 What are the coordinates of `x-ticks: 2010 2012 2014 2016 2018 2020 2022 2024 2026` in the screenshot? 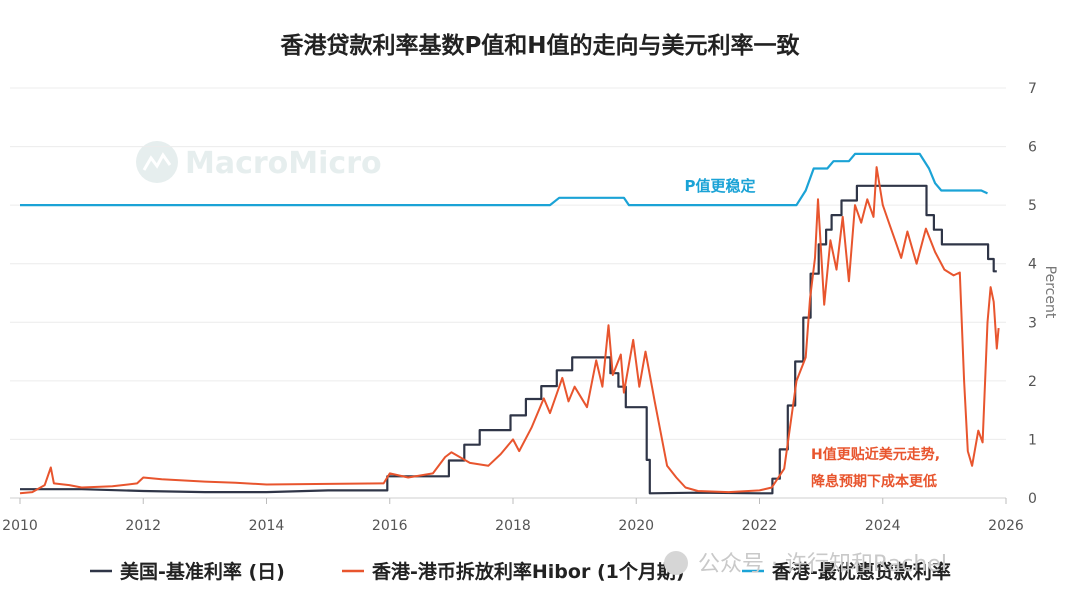 It's located at (513, 516).